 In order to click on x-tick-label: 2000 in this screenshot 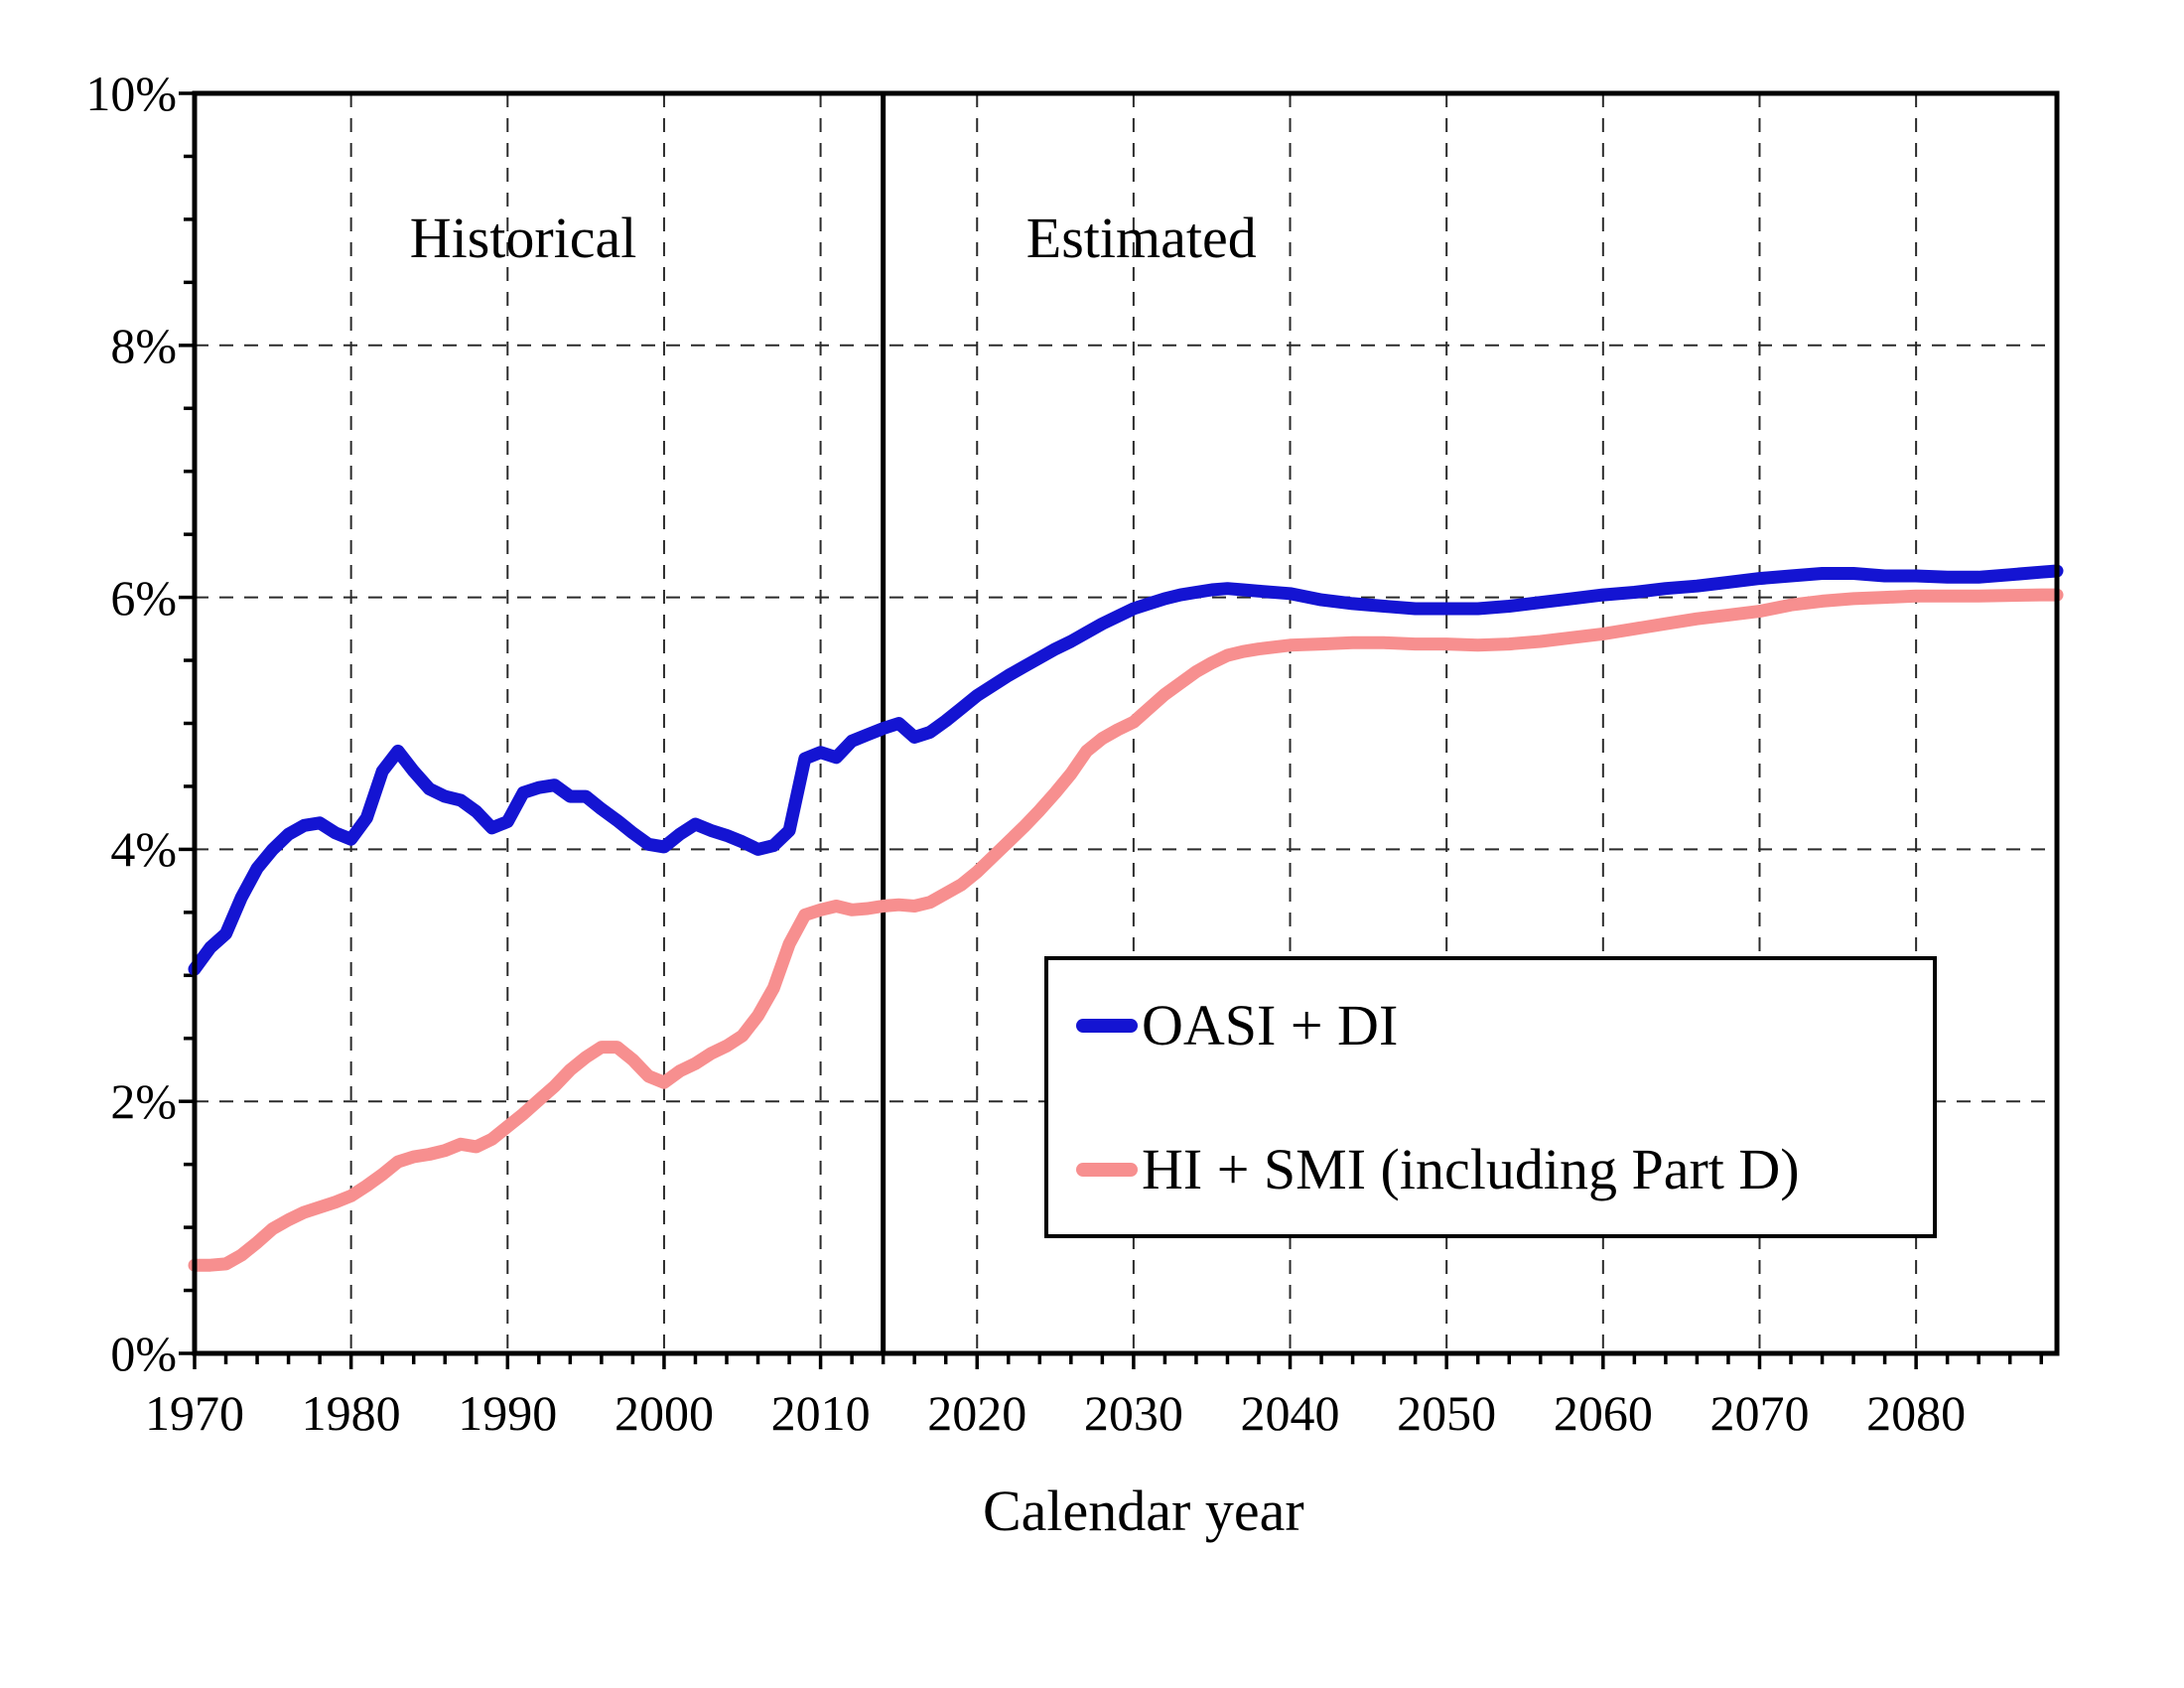, I will do `click(664, 1413)`.